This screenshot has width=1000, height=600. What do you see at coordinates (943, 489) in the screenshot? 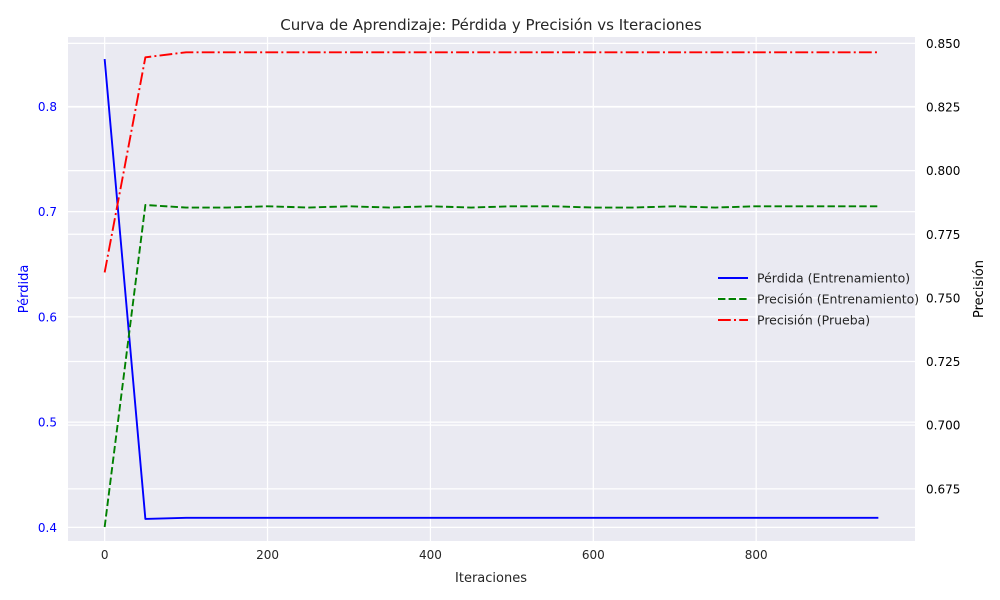
I see `y-right-tick-label: 0.675` at bounding box center [943, 489].